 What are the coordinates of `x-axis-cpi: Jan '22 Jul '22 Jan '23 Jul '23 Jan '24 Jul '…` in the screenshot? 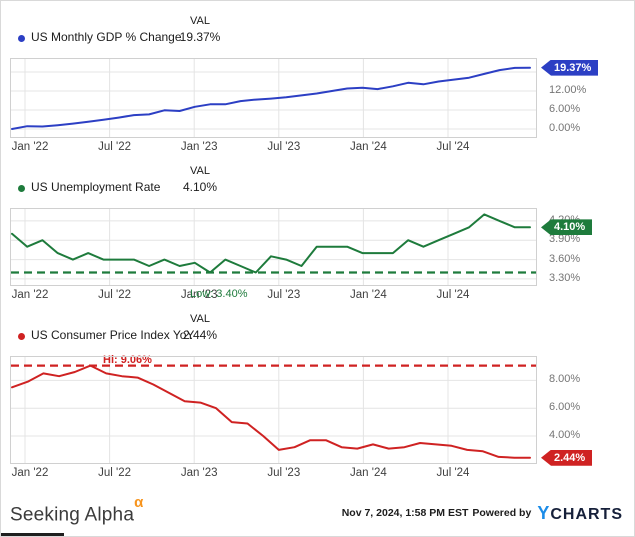 It's located at (273, 474).